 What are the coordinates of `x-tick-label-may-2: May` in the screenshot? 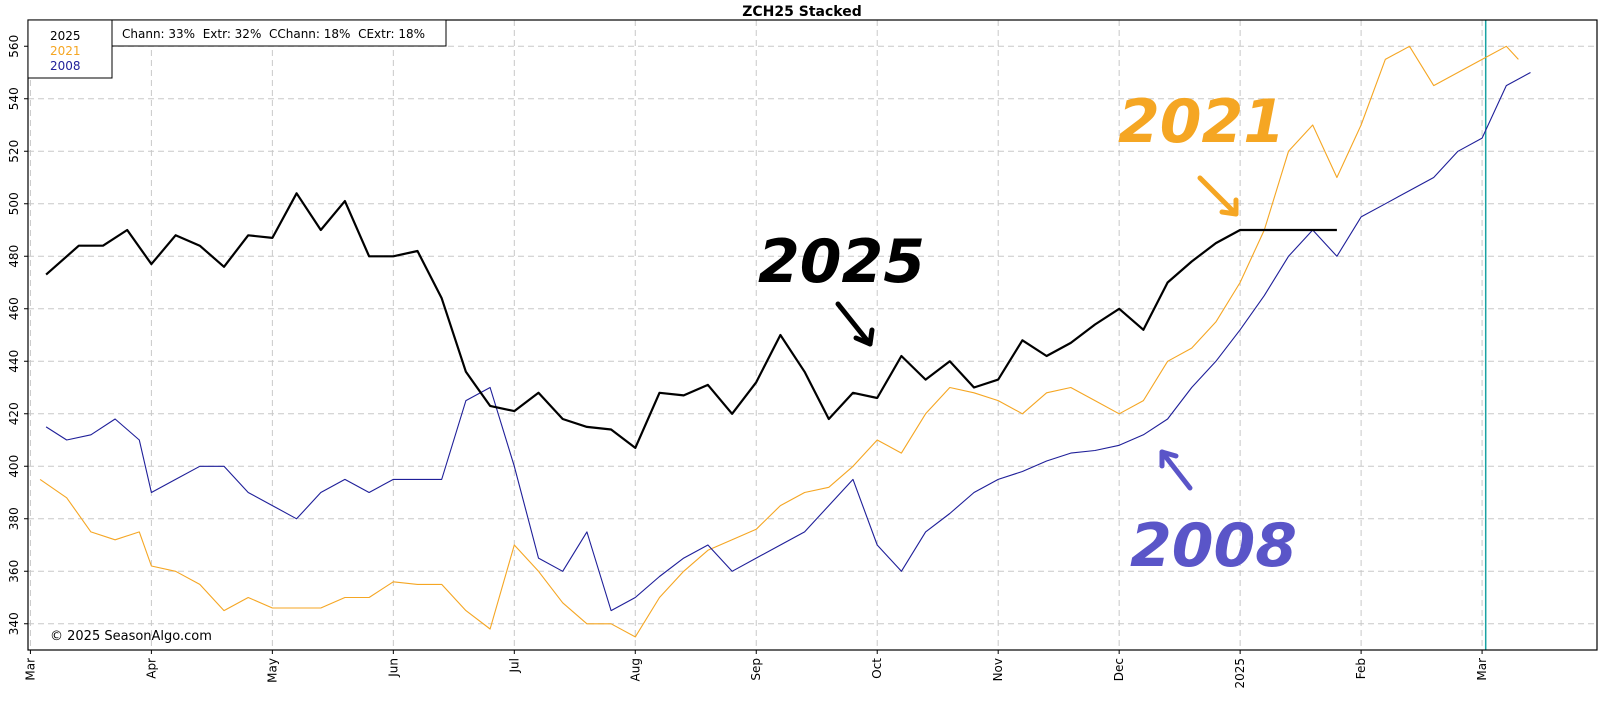 It's located at (272, 670).